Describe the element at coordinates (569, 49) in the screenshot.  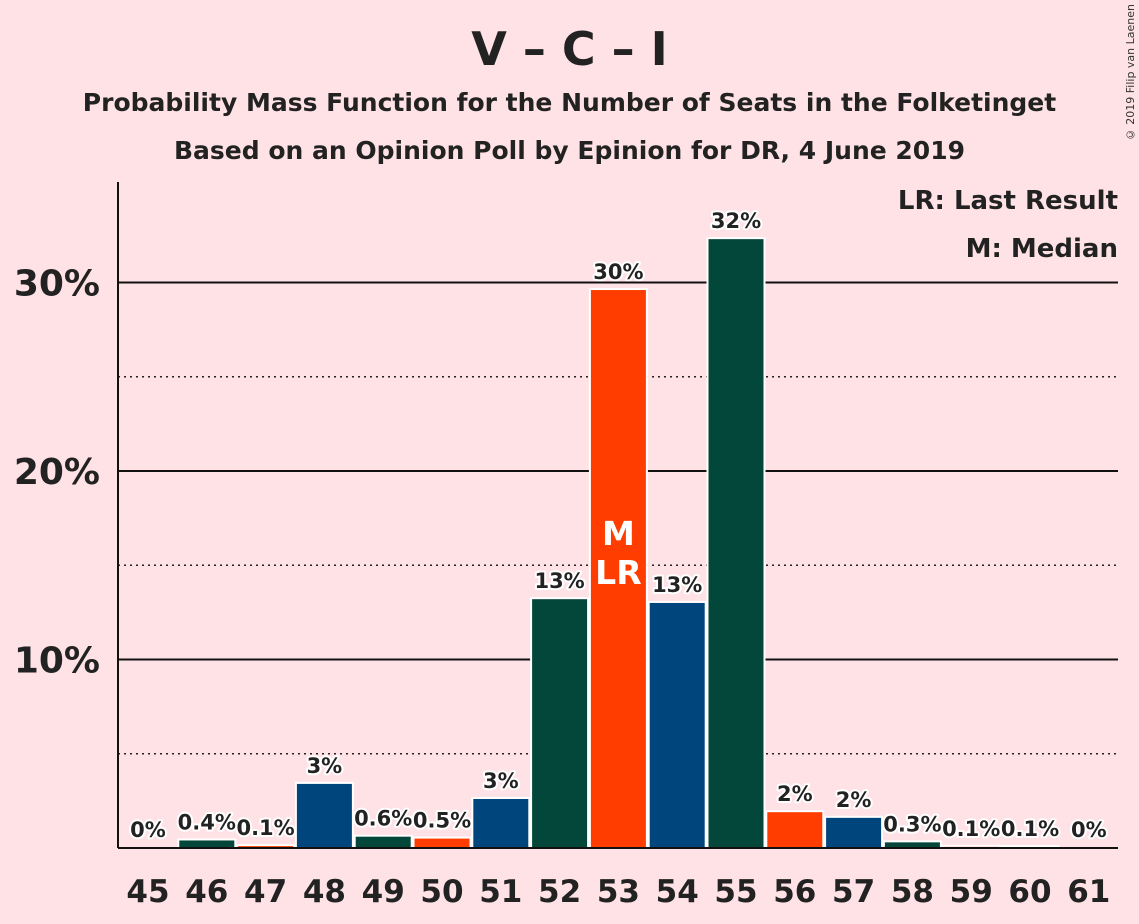
I see `chart-title: V – C – I` at that location.